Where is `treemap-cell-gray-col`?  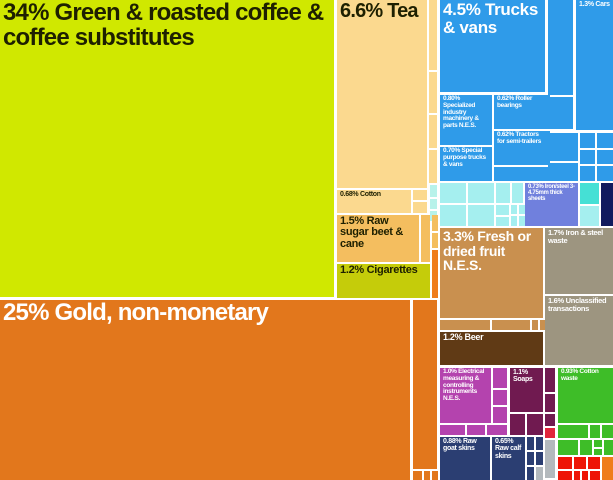 treemap-cell-gray-col is located at coordinates (550, 459).